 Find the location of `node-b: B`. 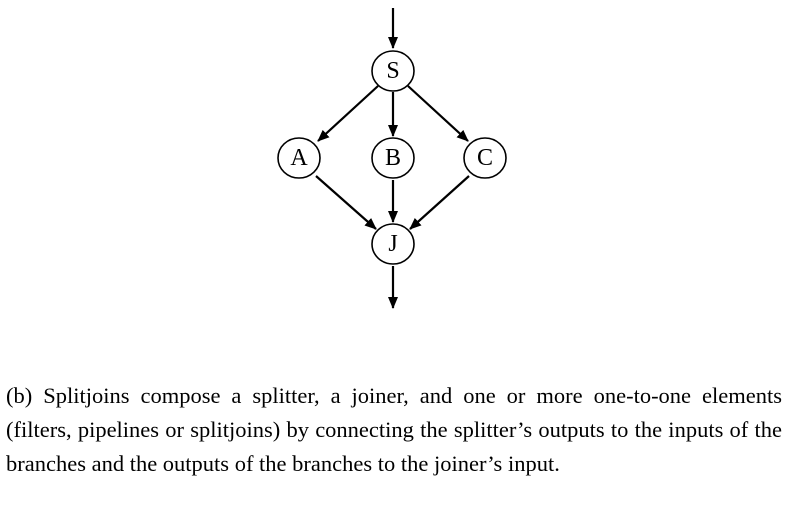

node-b: B is located at coordinates (393, 158).